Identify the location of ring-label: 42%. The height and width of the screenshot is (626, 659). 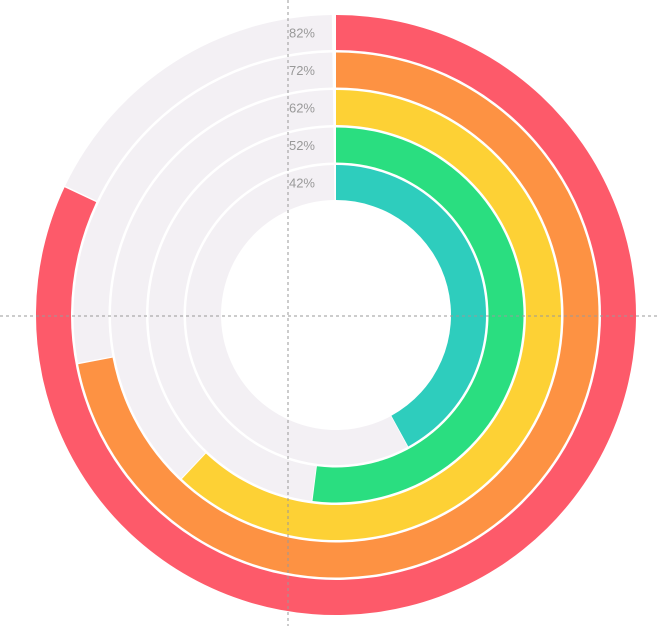
(302, 183).